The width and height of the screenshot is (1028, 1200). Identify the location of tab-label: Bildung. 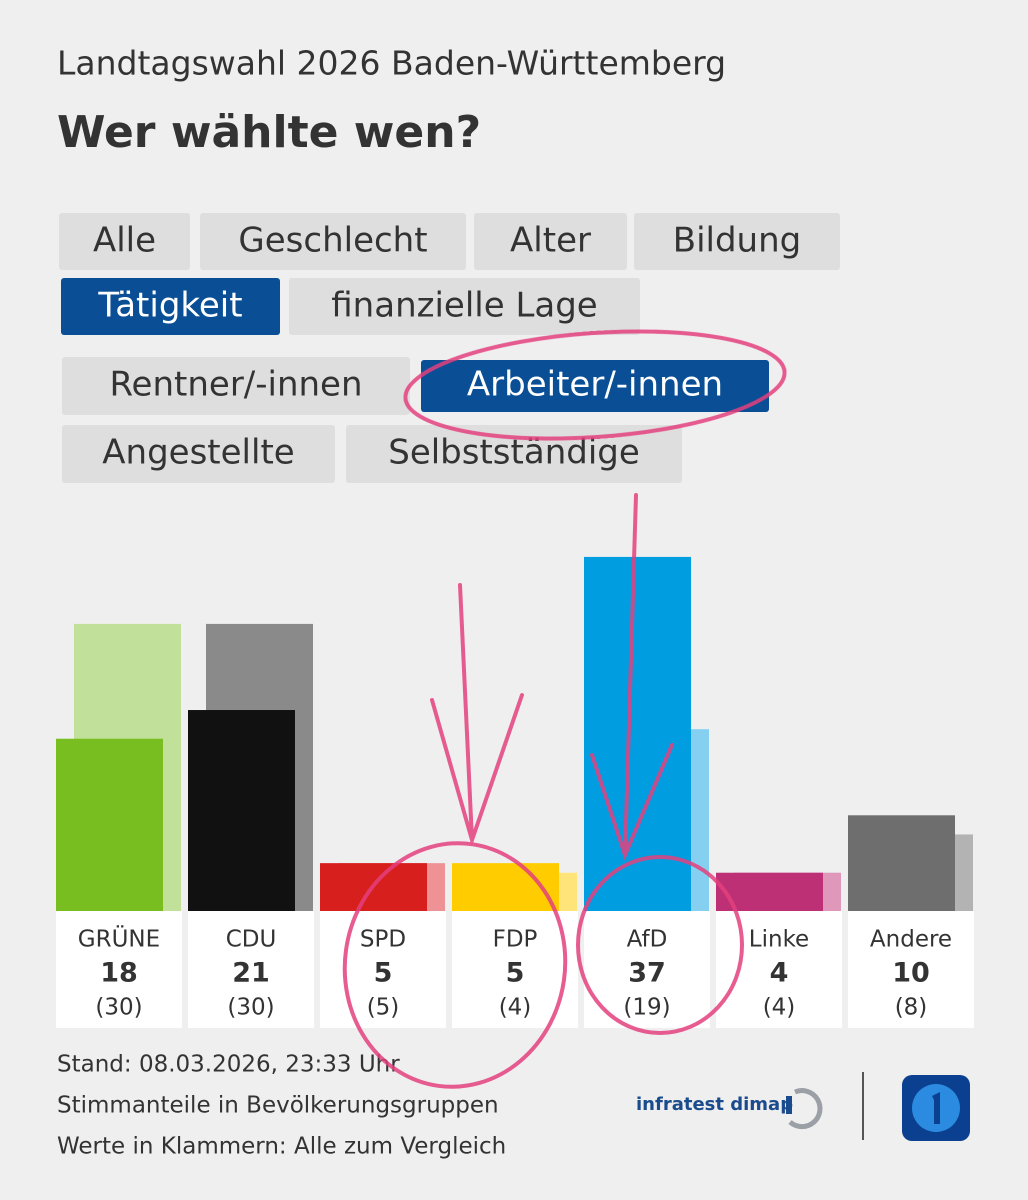
(737, 241).